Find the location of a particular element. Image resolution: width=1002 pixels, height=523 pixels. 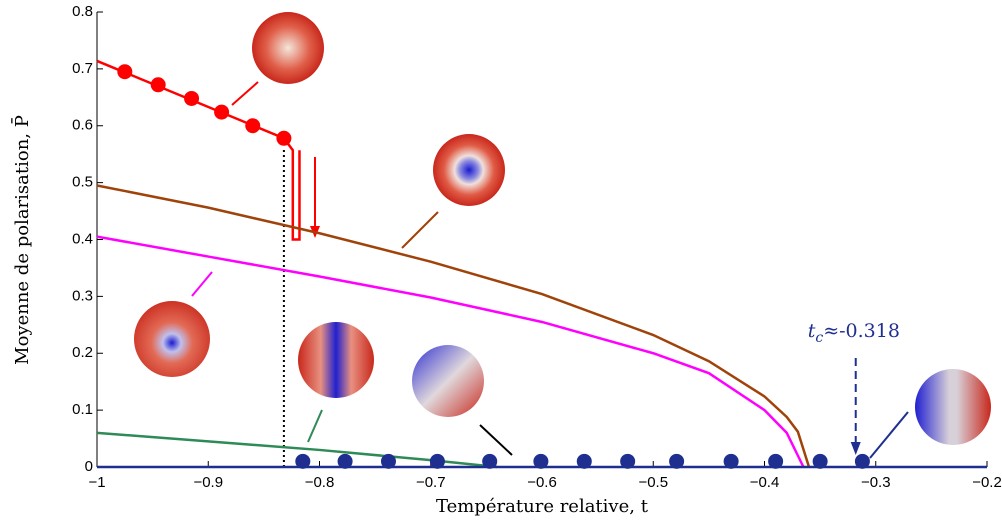

y-tick-label: 0.5 is located at coordinates (82, 182).